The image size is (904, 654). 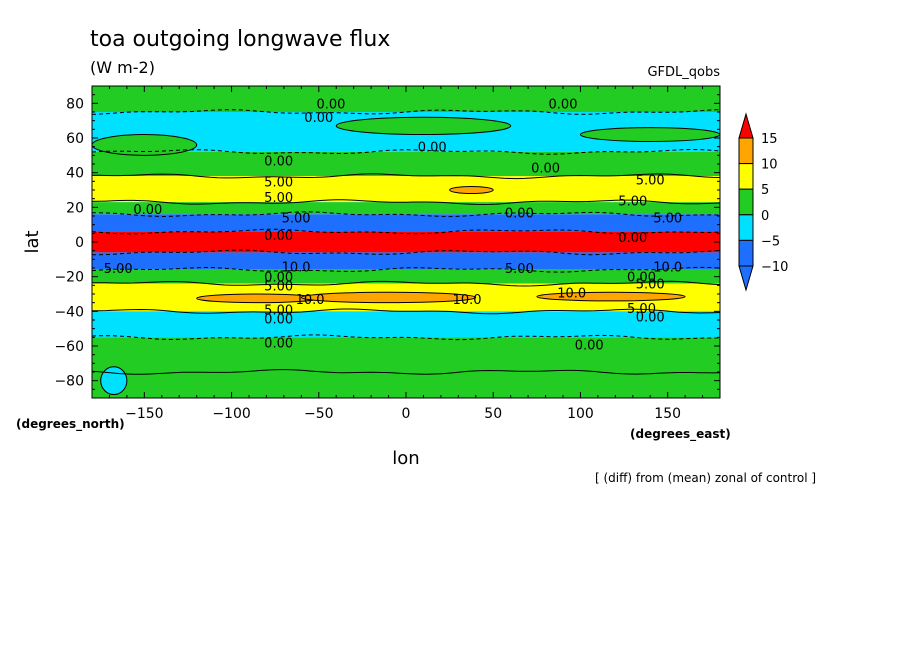 What do you see at coordinates (406, 414) in the screenshot?
I see `x-tick-label: 0` at bounding box center [406, 414].